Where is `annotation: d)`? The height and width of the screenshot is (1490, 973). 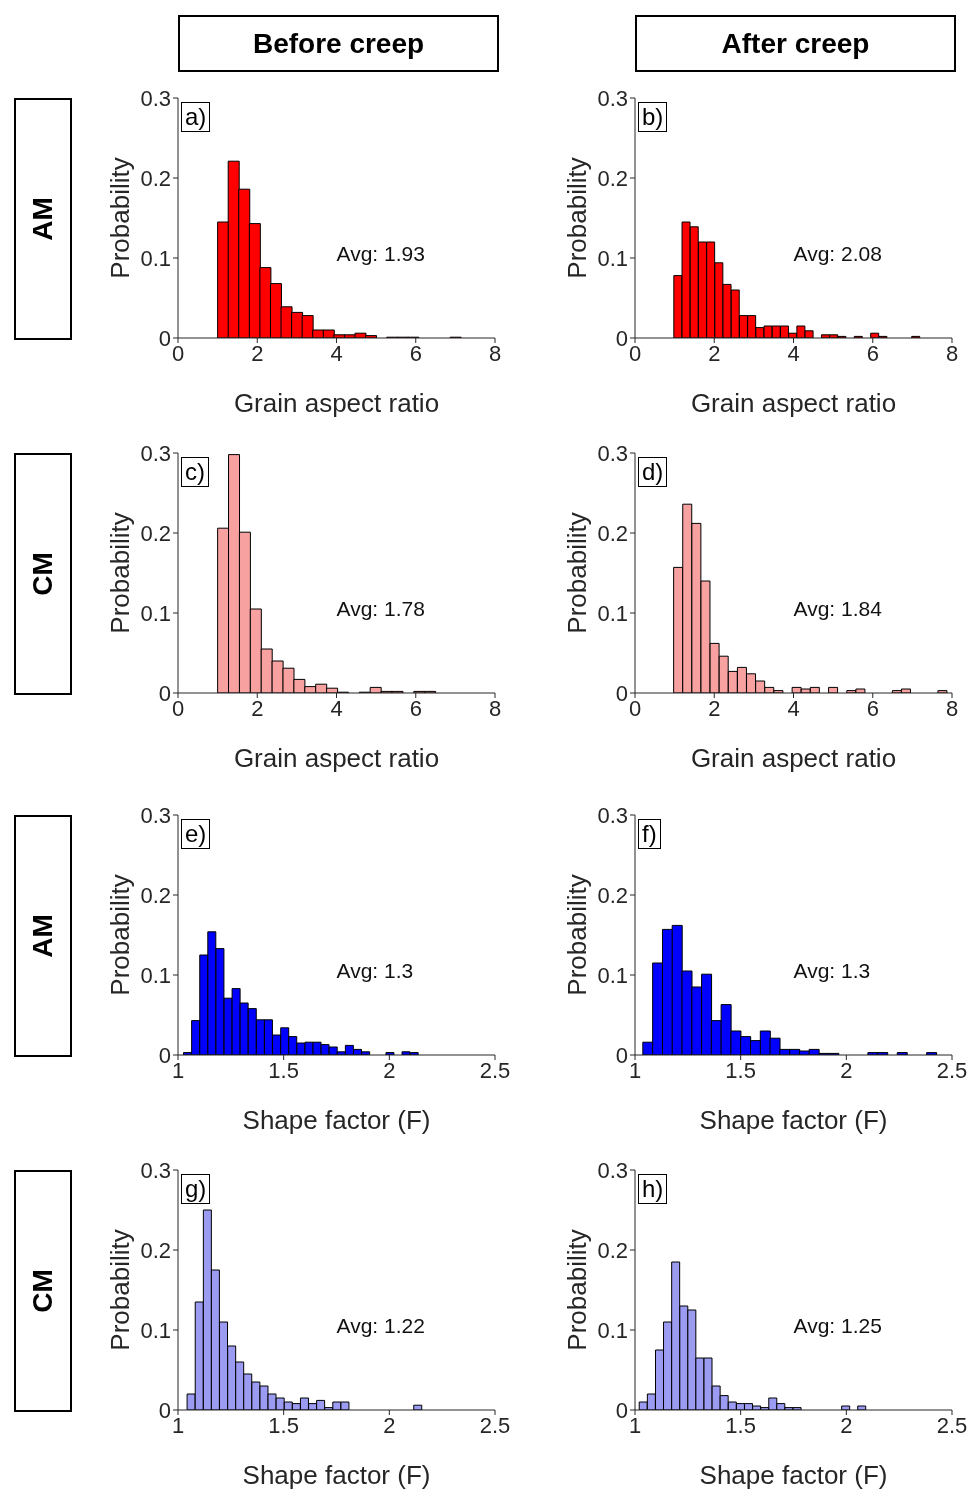 annotation: d) is located at coordinates (653, 472).